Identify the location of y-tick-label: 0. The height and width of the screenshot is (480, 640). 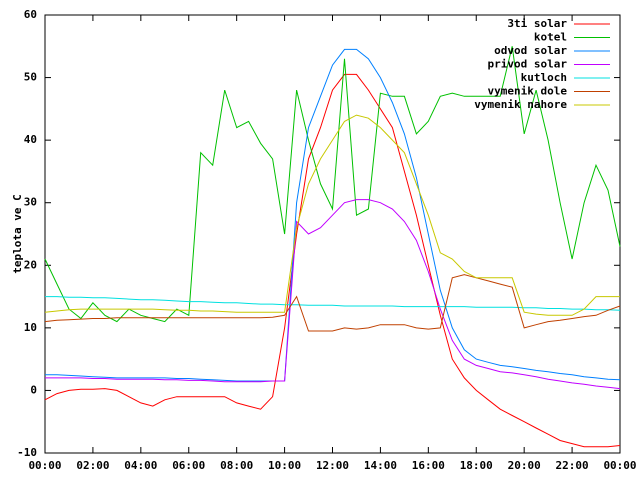
(33, 389).